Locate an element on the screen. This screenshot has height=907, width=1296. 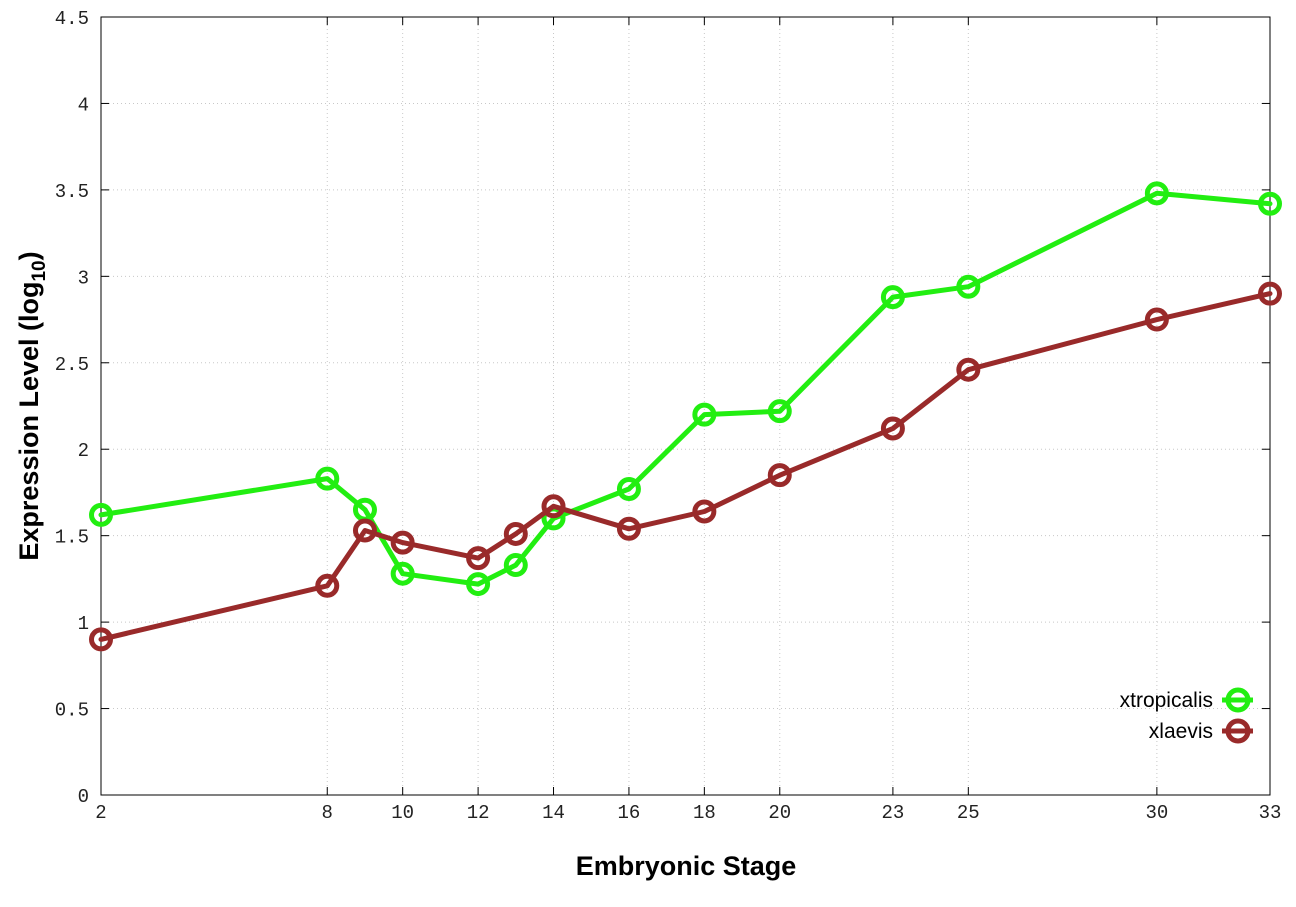
x-tick-label: 16 is located at coordinates (629, 813).